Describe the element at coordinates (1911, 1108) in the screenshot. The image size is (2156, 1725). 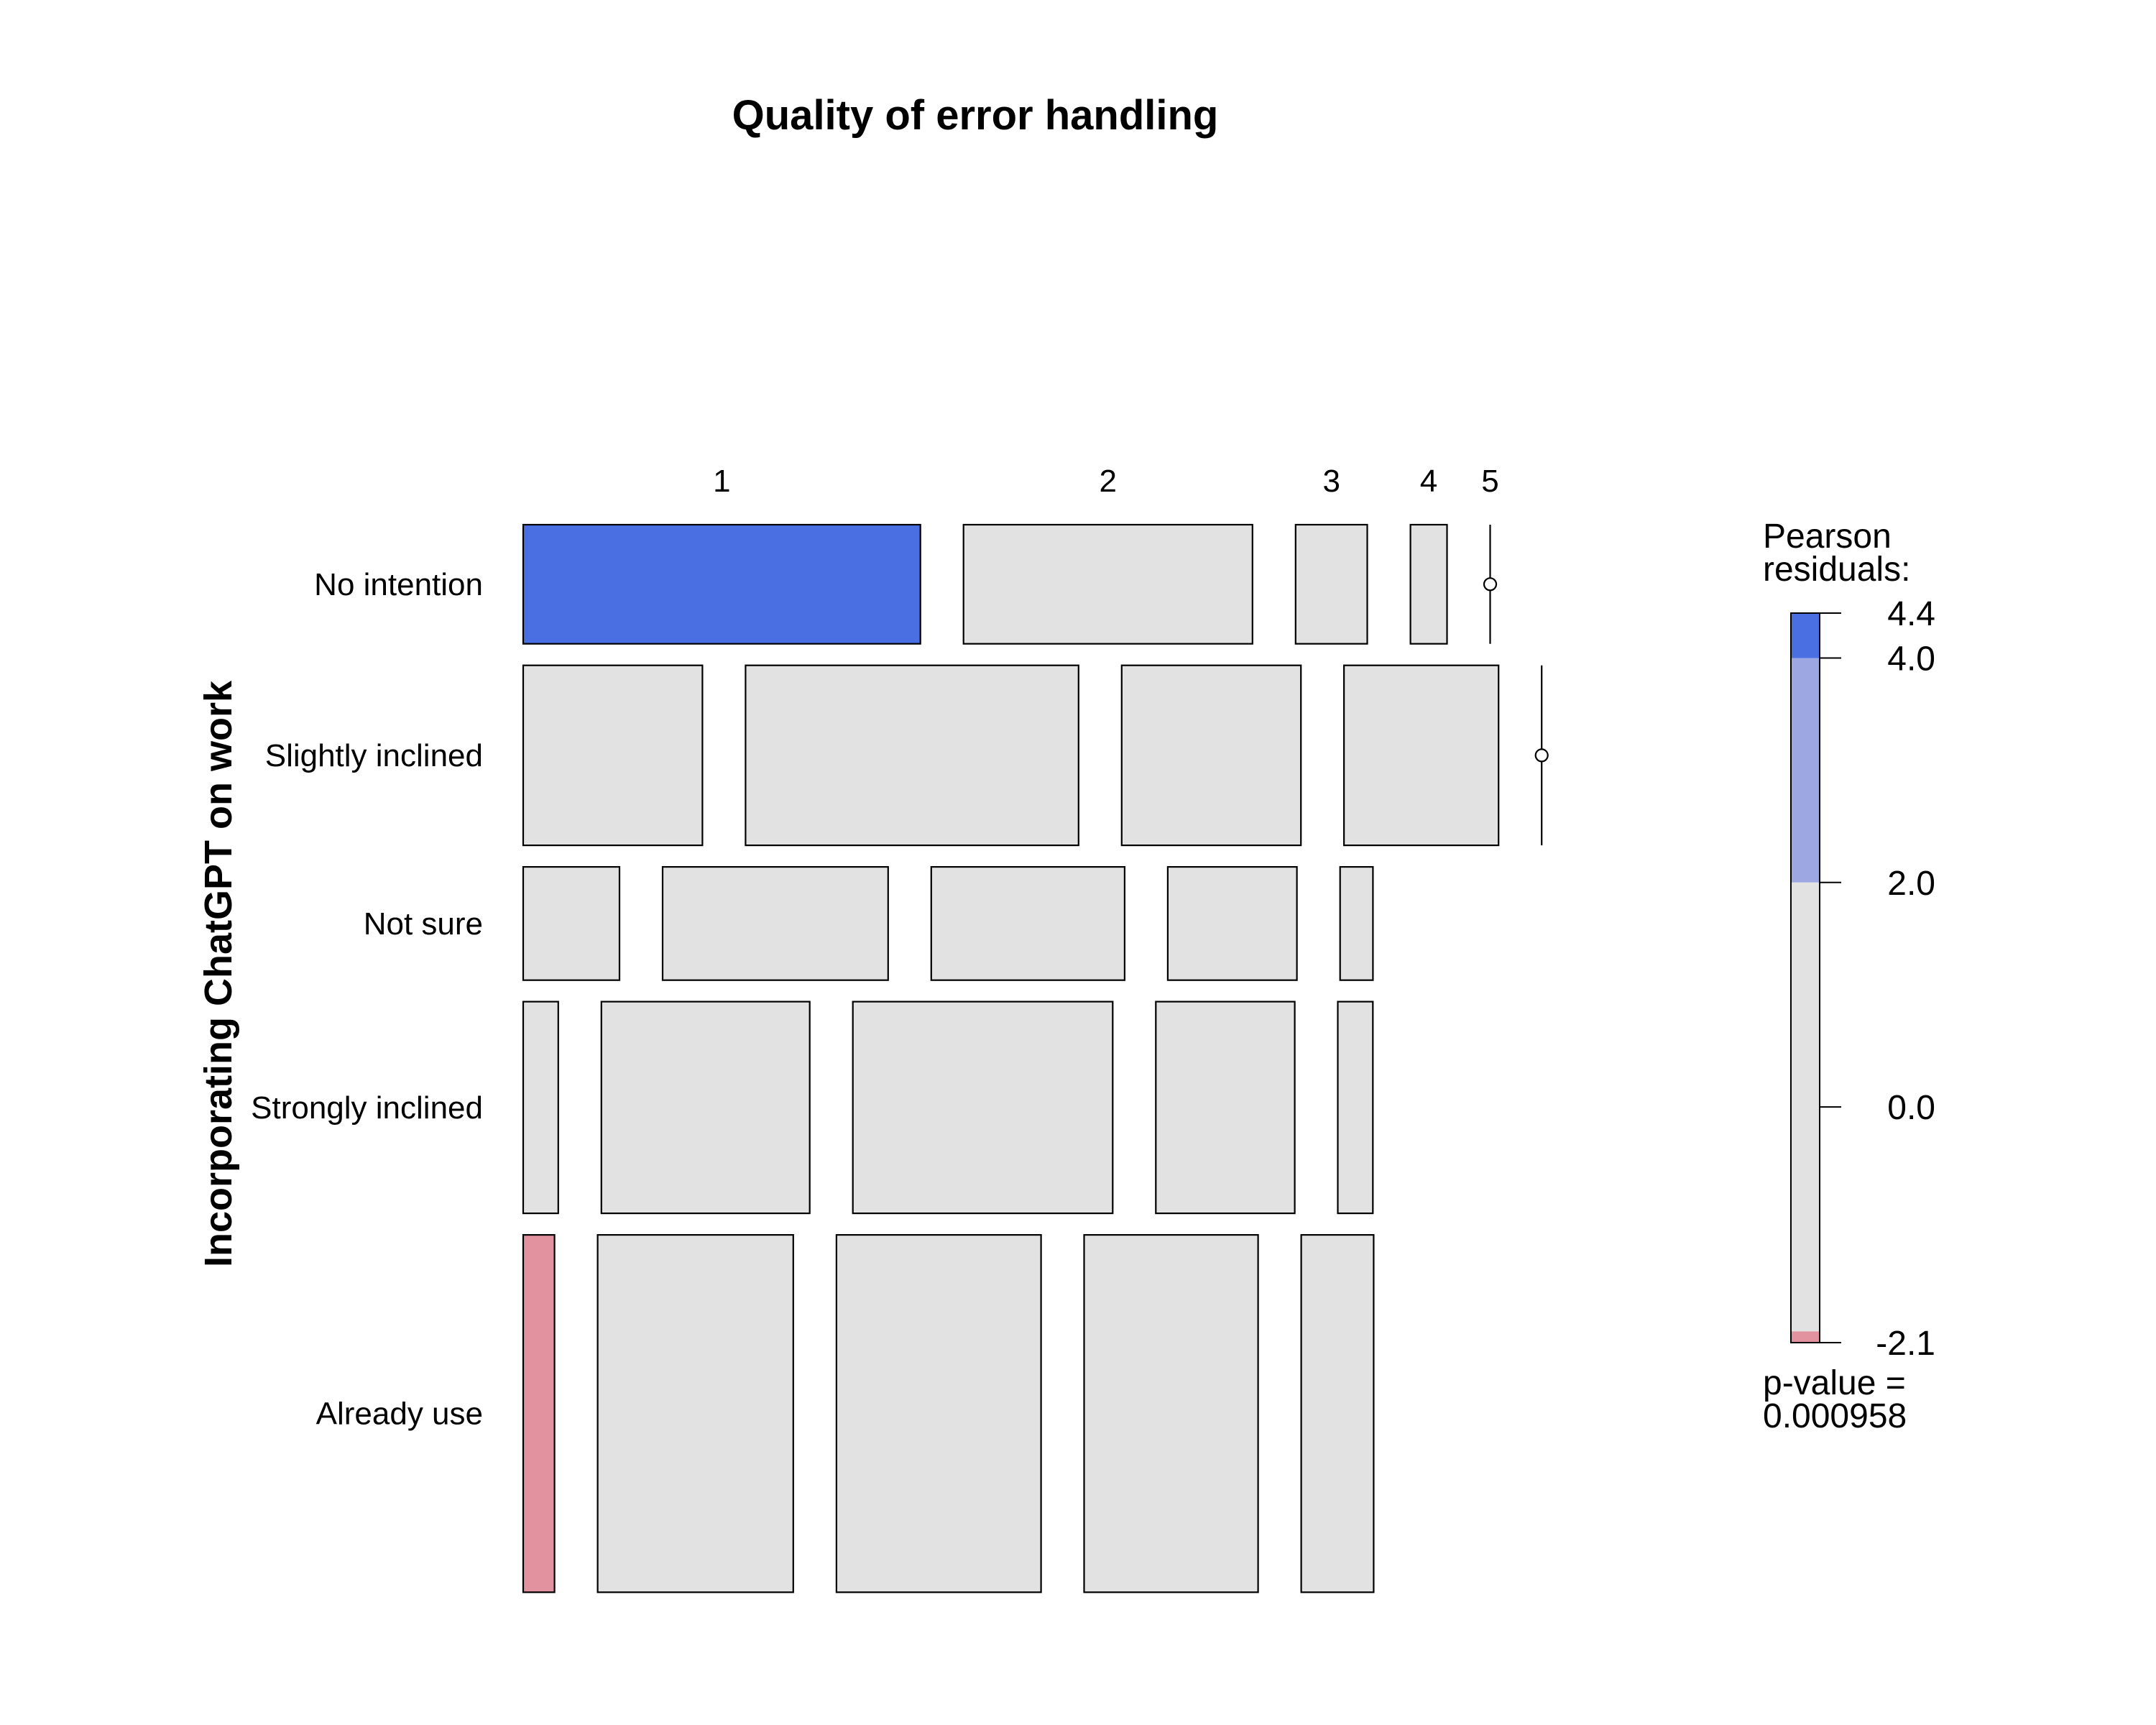
I see `legend-tick-label-3: 0.0` at that location.